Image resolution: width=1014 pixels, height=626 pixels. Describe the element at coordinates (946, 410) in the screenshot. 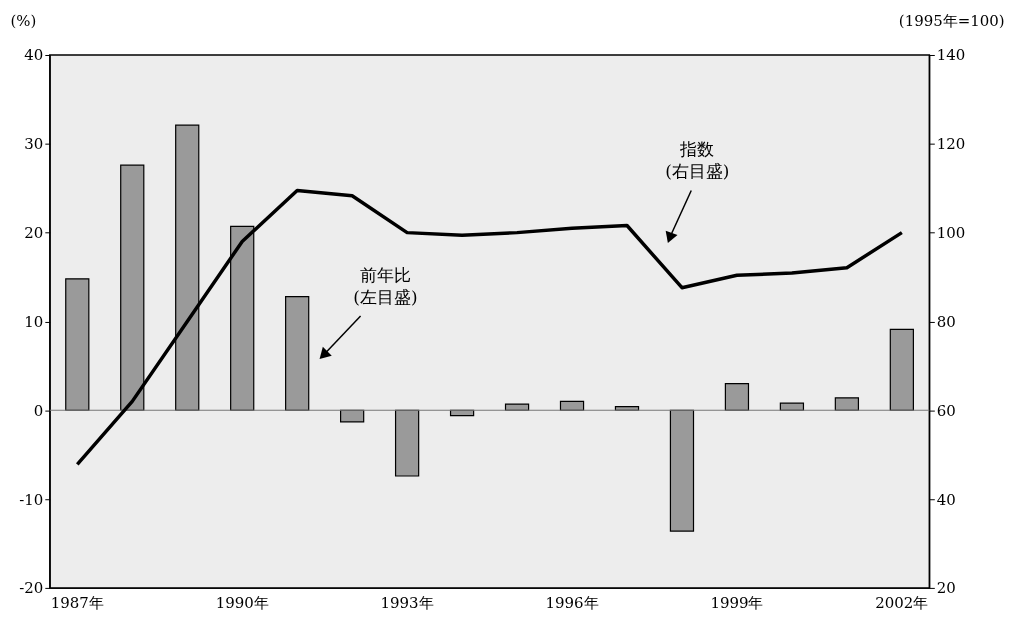

I see `y2-tick-label: 60` at that location.